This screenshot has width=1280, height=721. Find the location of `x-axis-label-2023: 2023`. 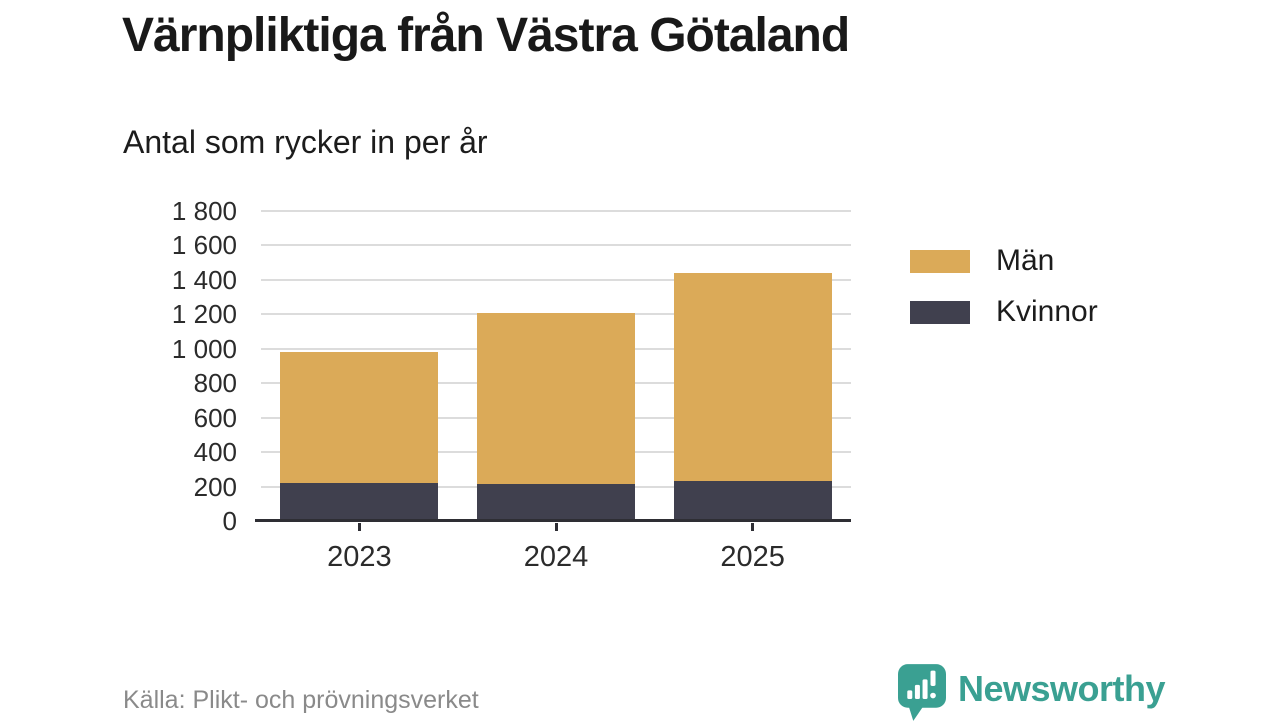

x-axis-label-2023: 2023 is located at coordinates (359, 557).